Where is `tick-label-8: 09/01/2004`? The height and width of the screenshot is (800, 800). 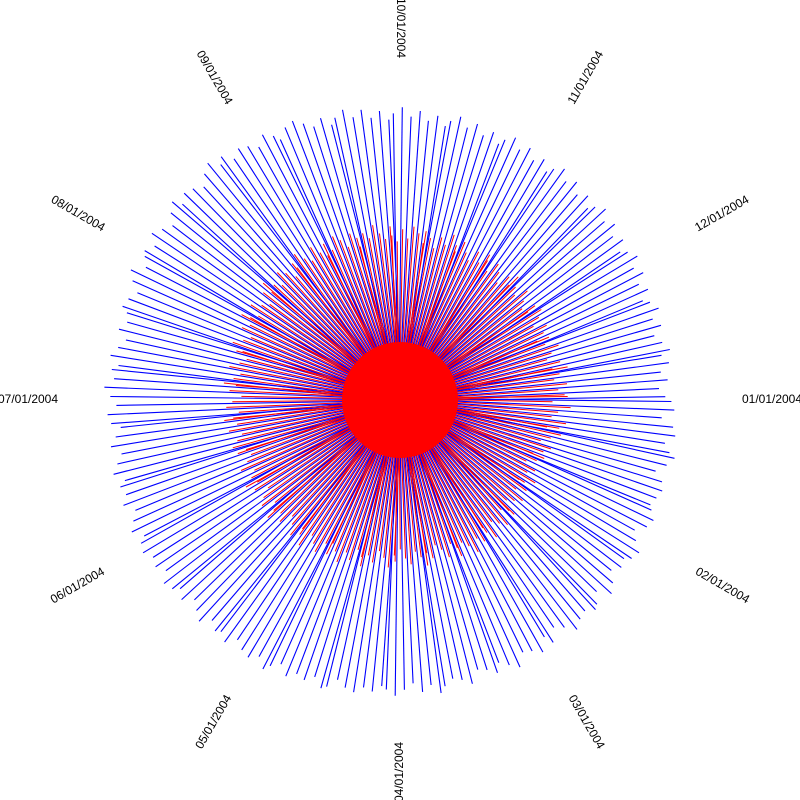
tick-label-8: 09/01/2004 is located at coordinates (215, 77).